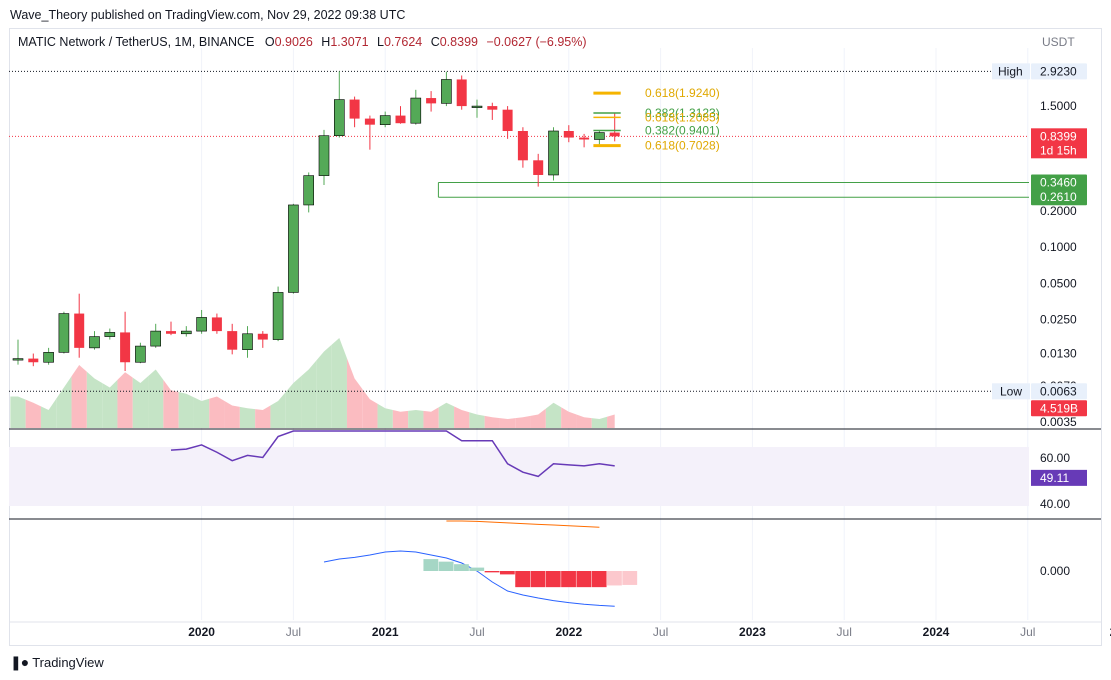  Describe the element at coordinates (201, 632) in the screenshot. I see `time-tick-label: 2020` at that location.